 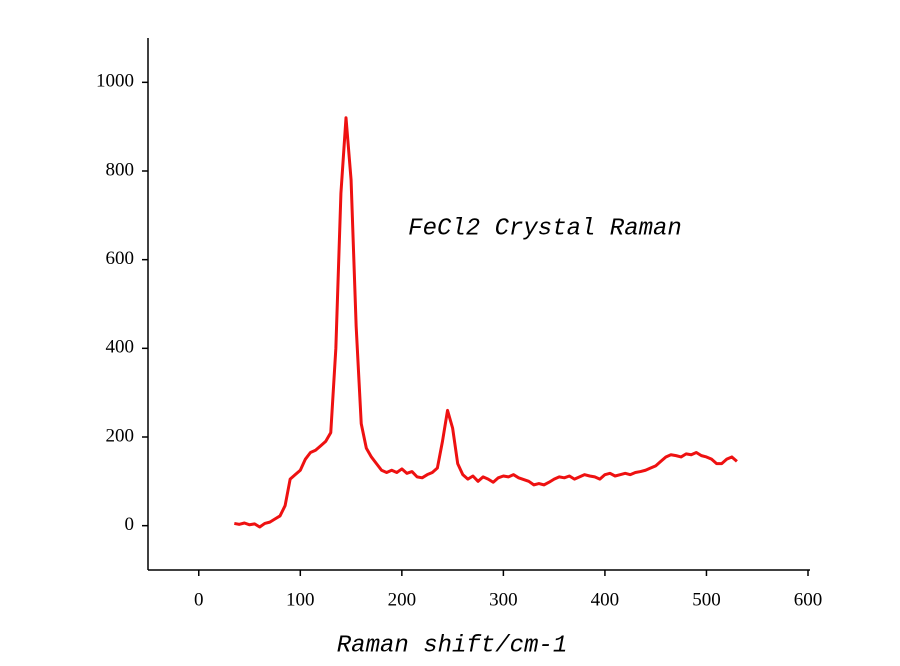 I want to click on x-axis-label: Raman shift/cm-1, so click(x=452, y=645).